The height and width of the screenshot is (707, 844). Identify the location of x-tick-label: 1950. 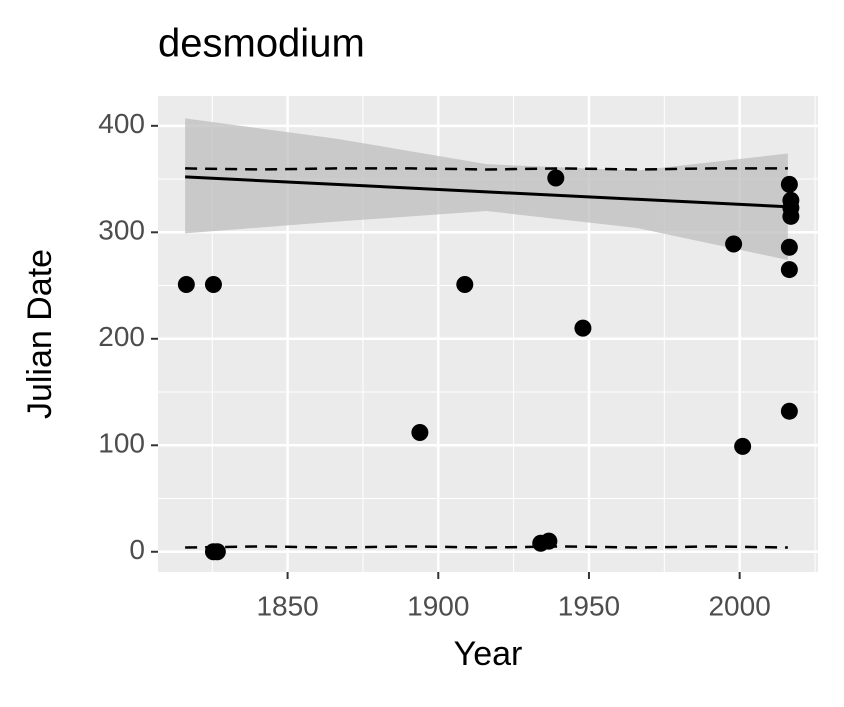
(589, 605).